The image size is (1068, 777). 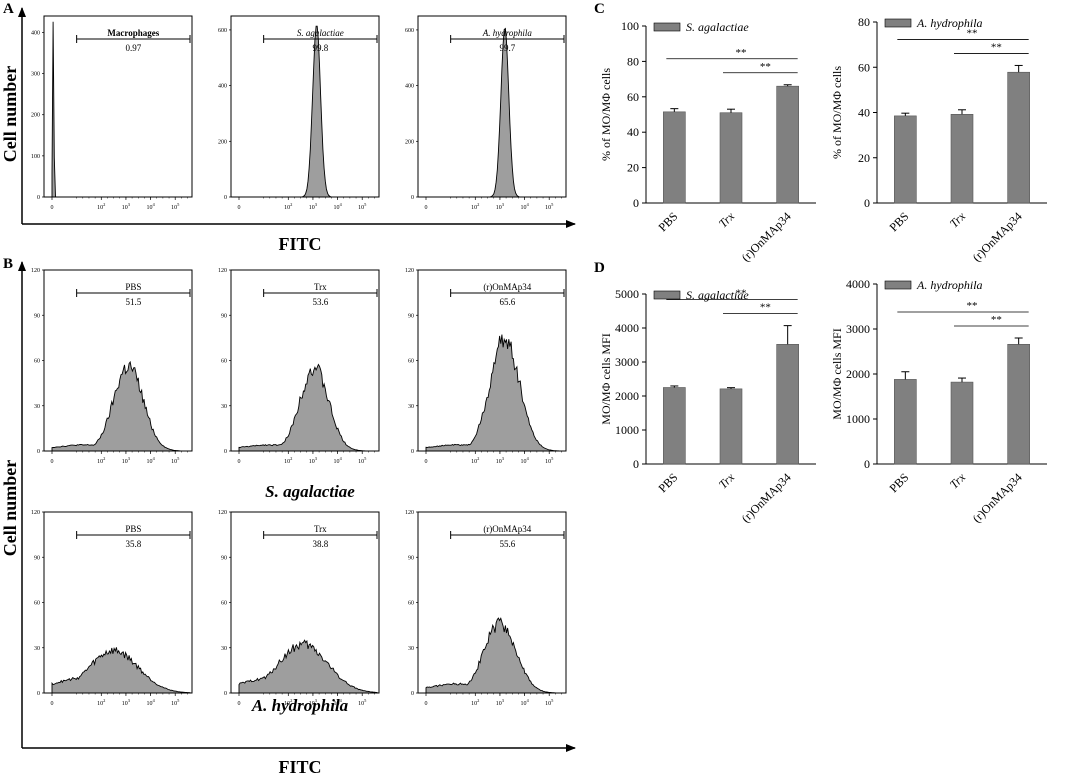 What do you see at coordinates (133, 544) in the screenshot?
I see `gate-value: 35.8` at bounding box center [133, 544].